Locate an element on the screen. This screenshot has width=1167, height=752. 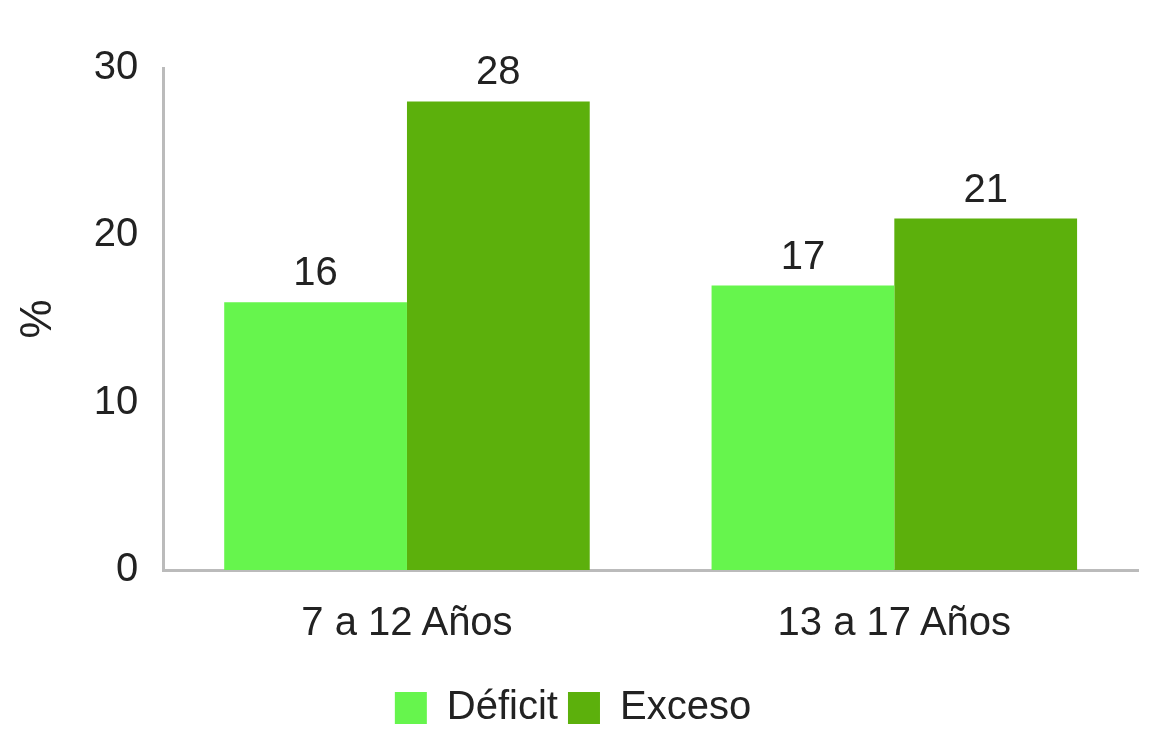
y-axis-title: % is located at coordinates (35, 319).